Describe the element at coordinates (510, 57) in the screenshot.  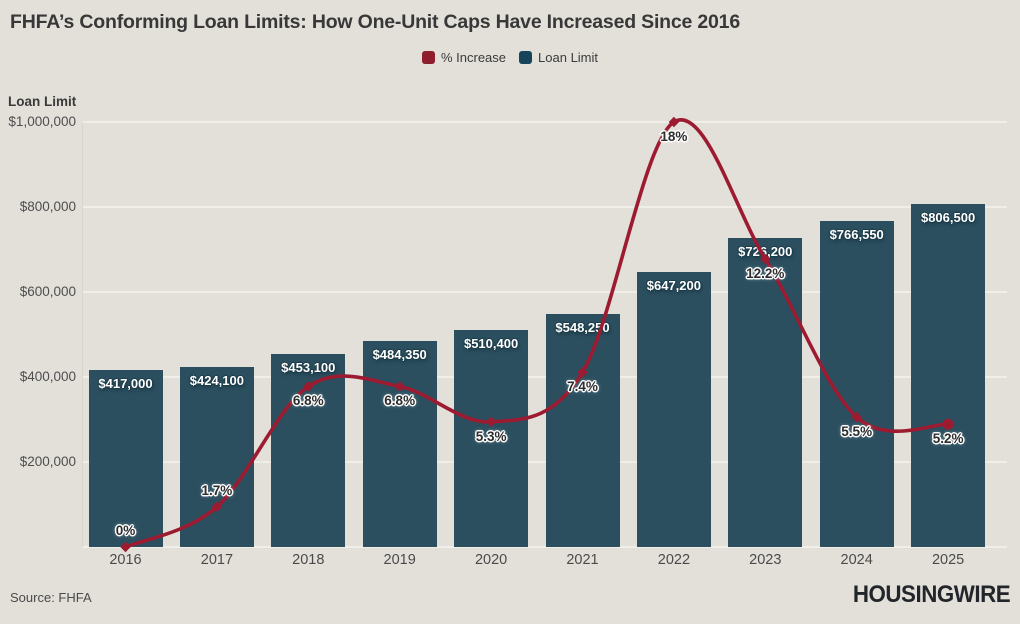
I see `legend: % Increase Loan Limit` at that location.